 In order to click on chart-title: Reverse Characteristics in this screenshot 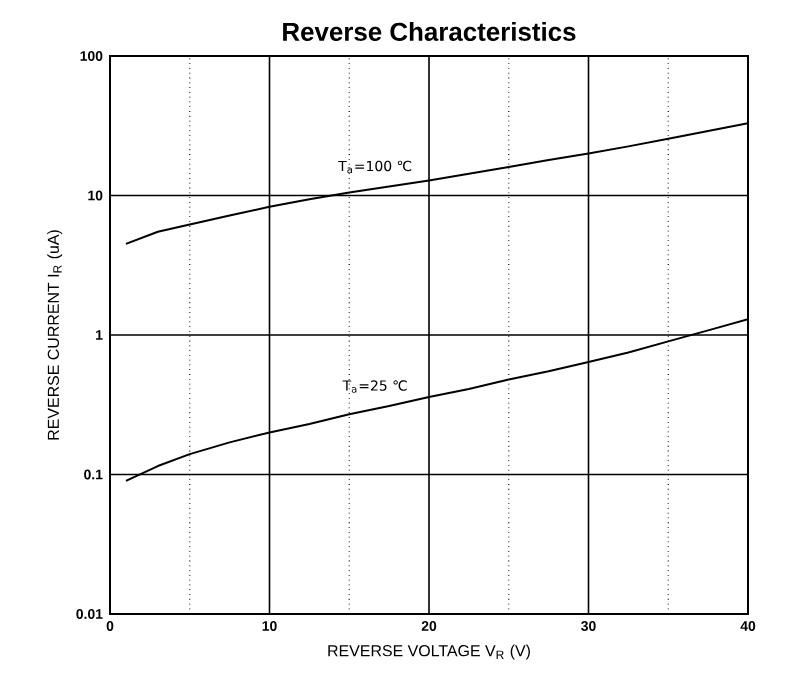, I will do `click(429, 31)`.